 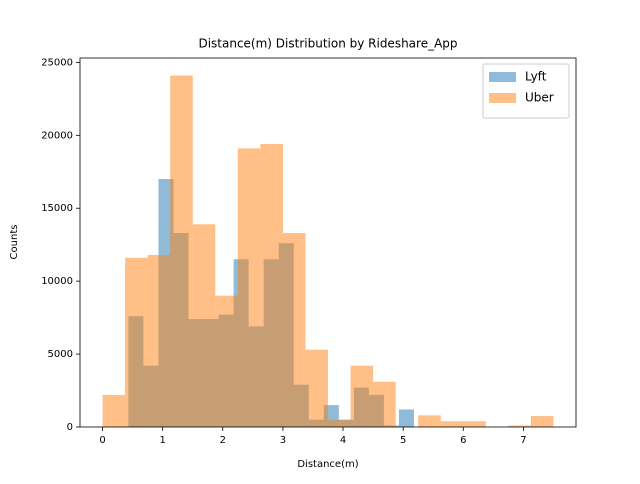 I want to click on x-tick-label: 4, so click(x=343, y=440).